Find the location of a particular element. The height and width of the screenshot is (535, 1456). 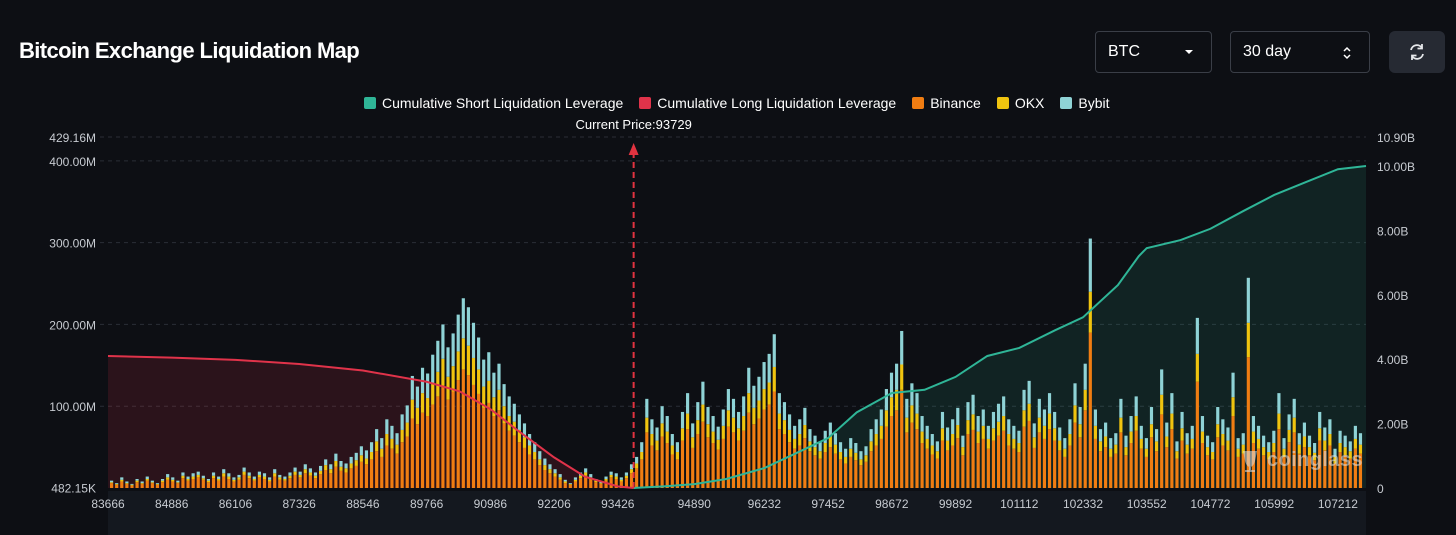

refresh-icon is located at coordinates (1417, 52).